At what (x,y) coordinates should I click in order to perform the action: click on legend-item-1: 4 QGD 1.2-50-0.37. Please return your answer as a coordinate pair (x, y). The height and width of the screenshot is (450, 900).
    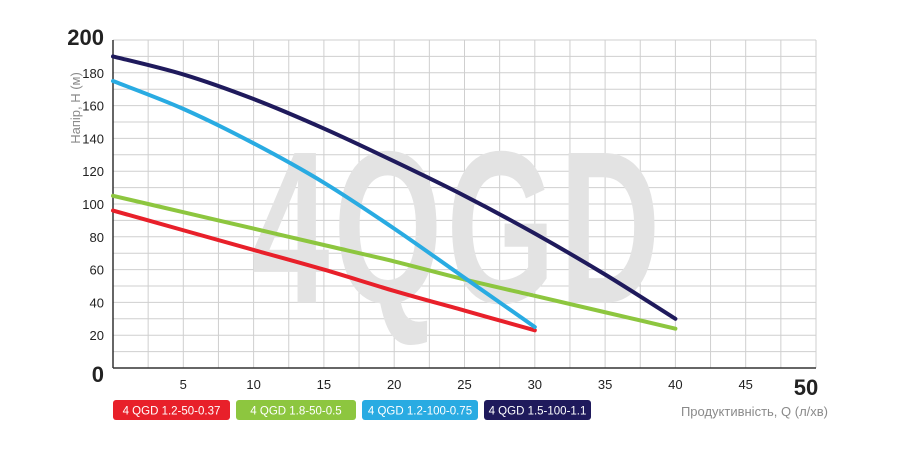
    Looking at the image, I should click on (171, 410).